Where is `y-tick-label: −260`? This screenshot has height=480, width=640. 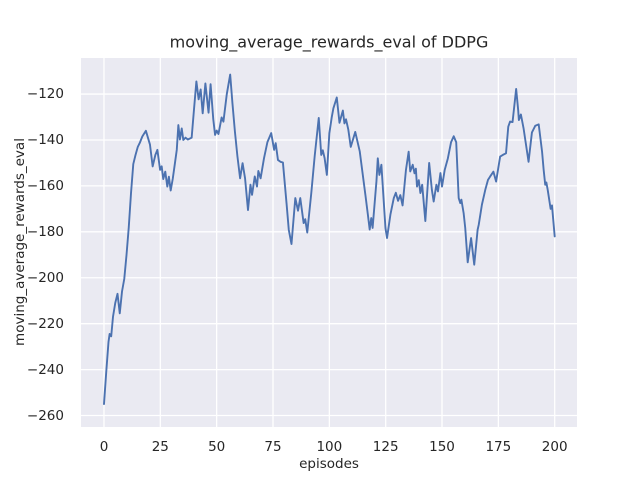 y-tick-label: −260 is located at coordinates (45, 415).